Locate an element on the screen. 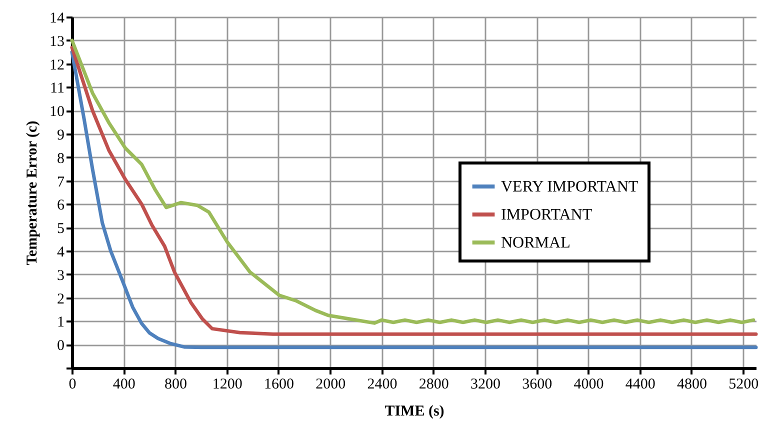 The height and width of the screenshot is (434, 772). y-tick-label: 0 is located at coordinates (60, 346).